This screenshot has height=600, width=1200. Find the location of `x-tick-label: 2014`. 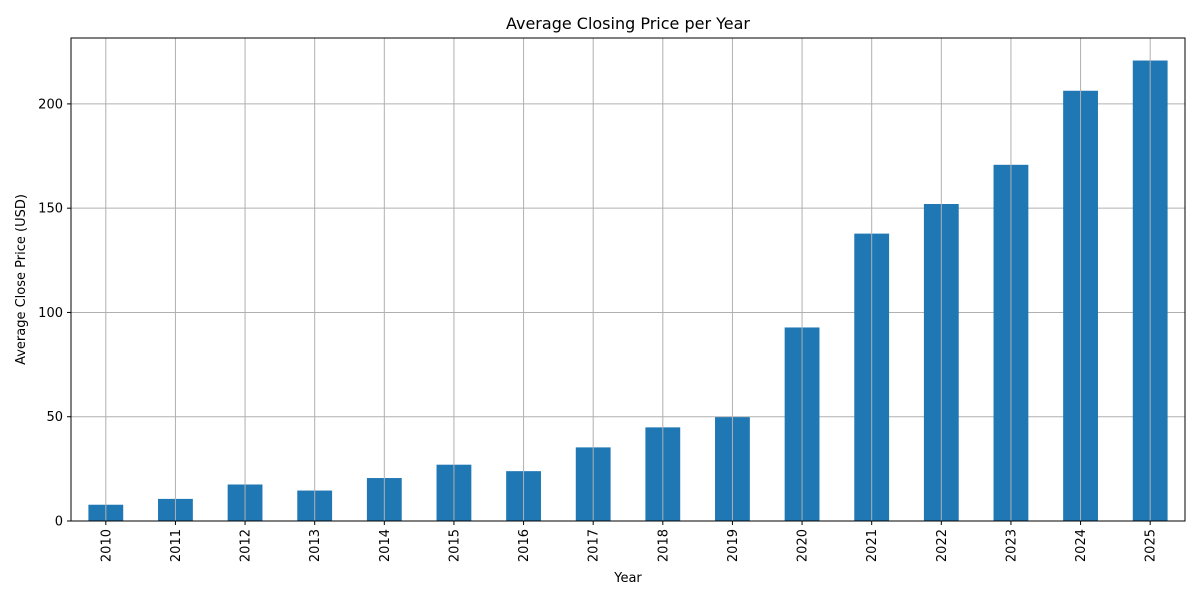

x-tick-label: 2014 is located at coordinates (385, 545).